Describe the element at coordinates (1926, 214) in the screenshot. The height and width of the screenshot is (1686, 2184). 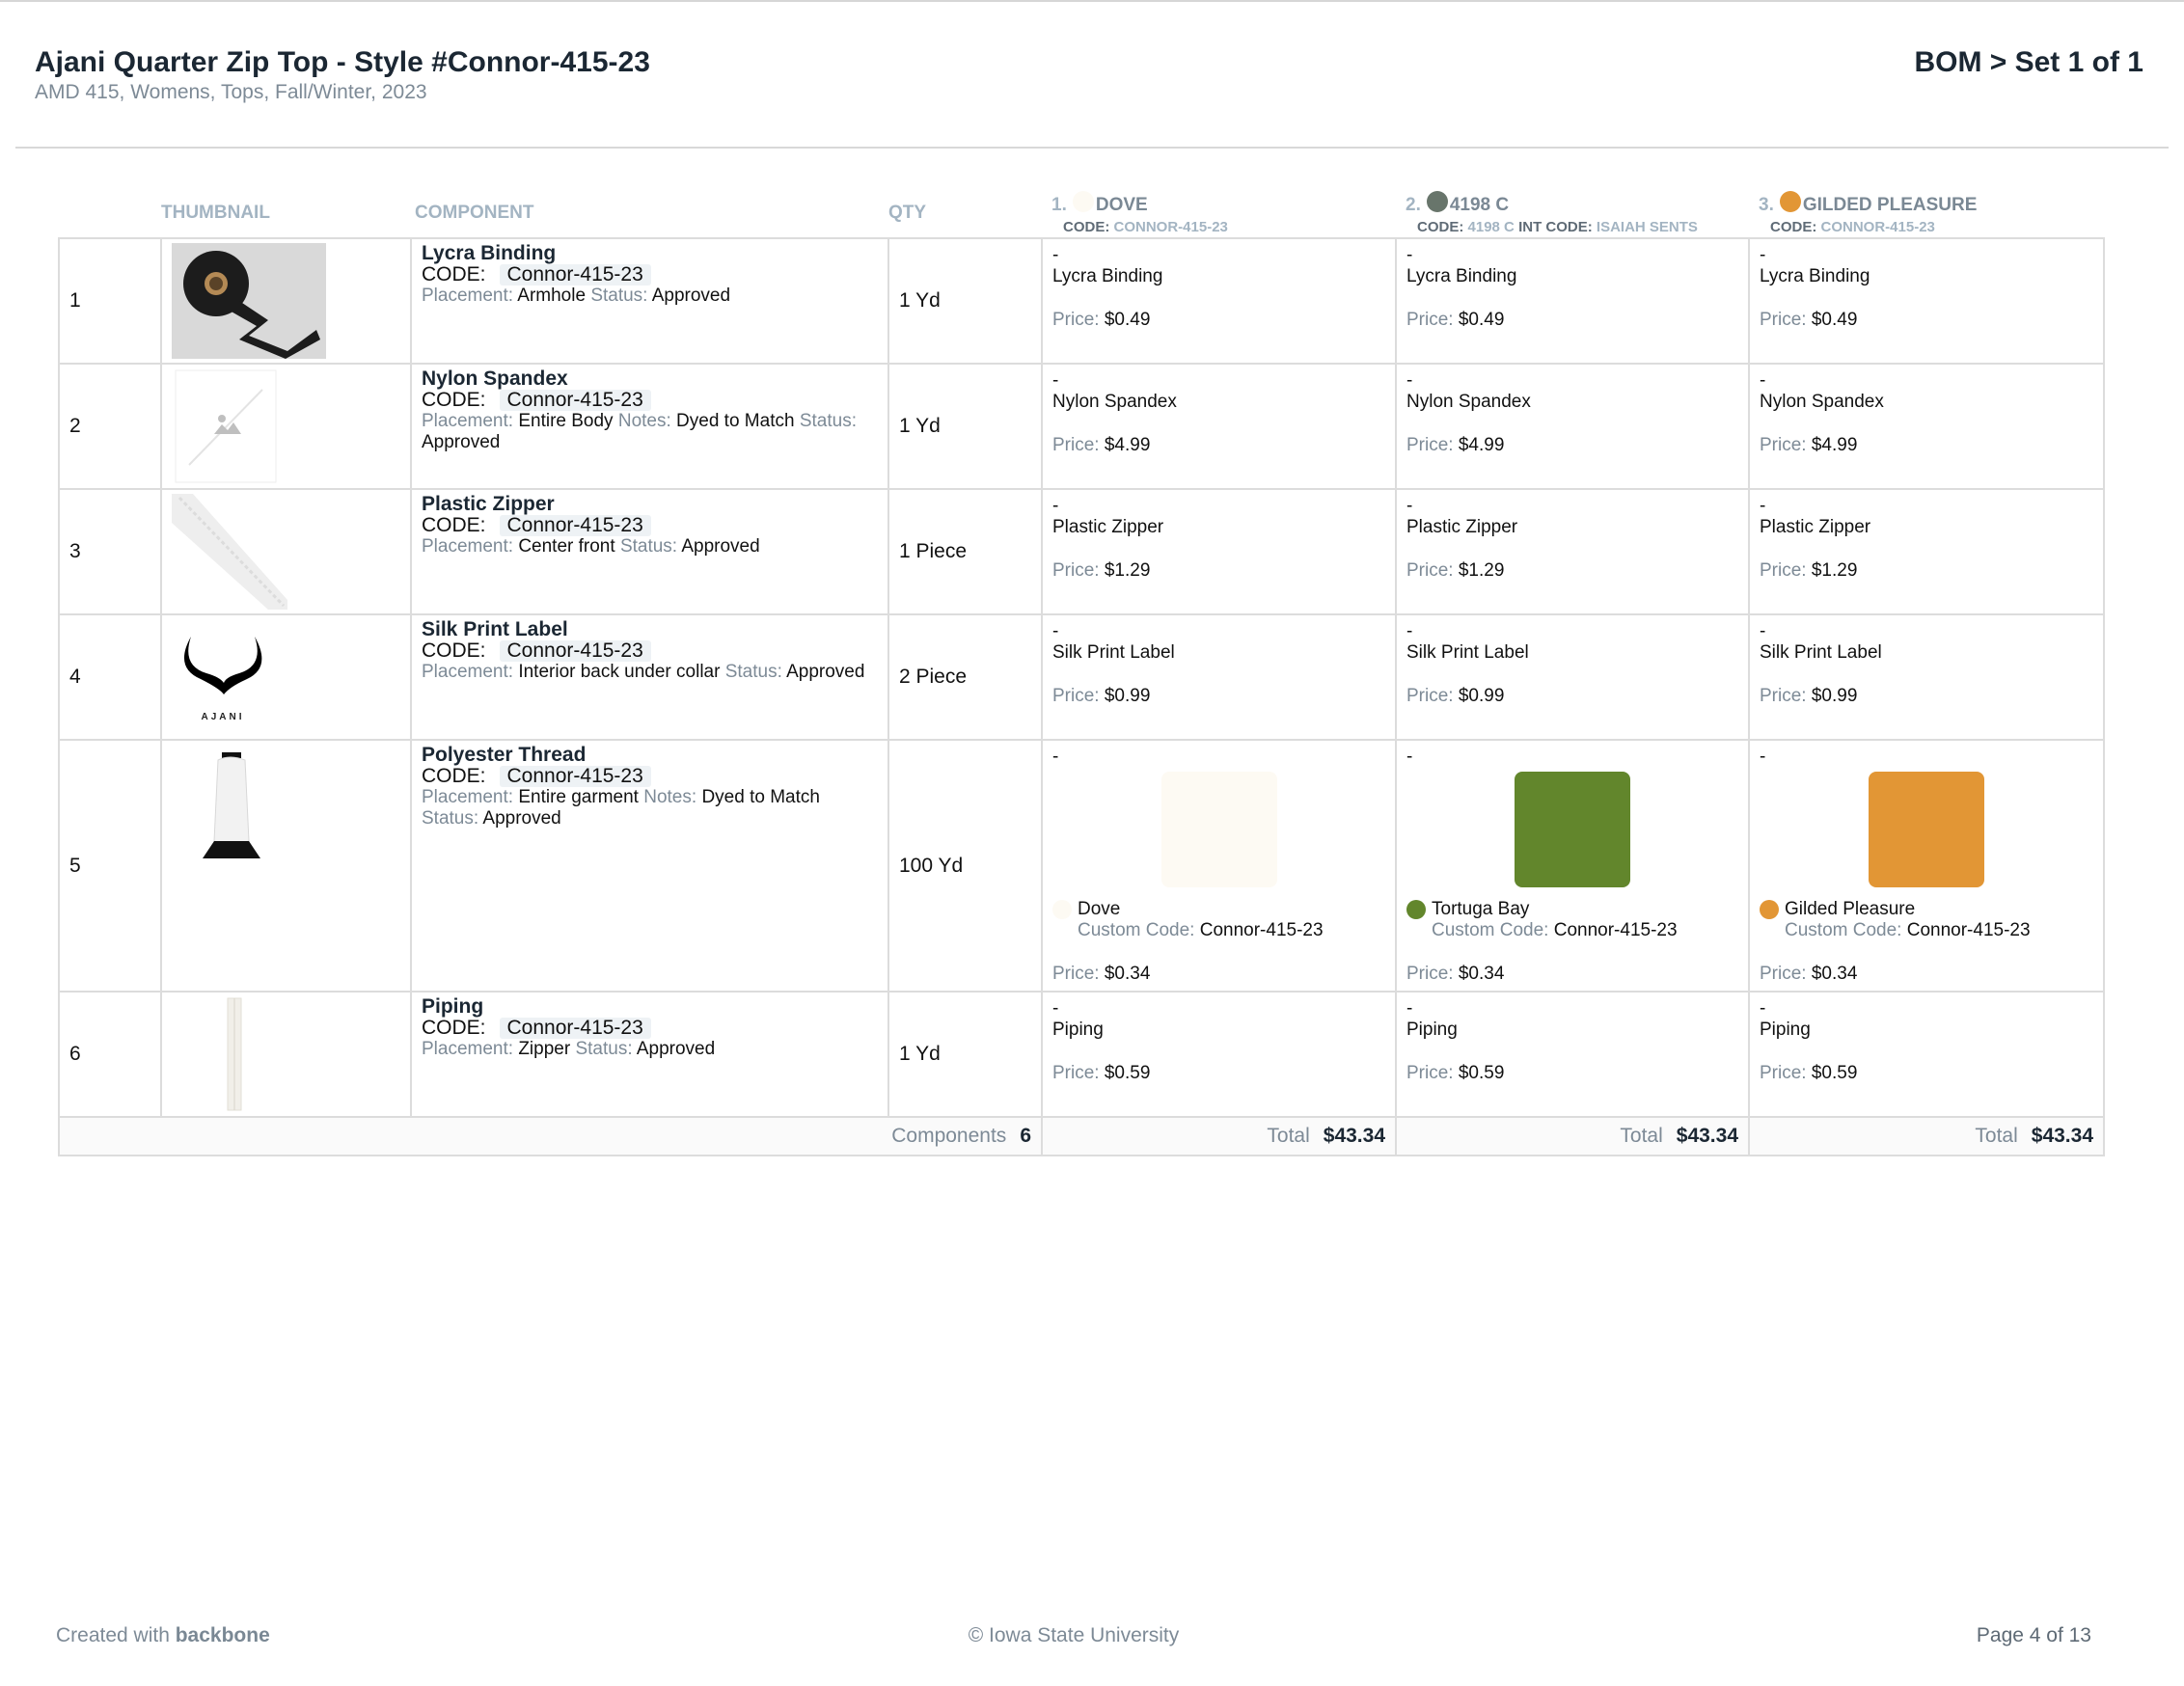
I see `colorway-header-gilded-pleasure: 3. GILDED PLEASURE CODE: CONNOR-415-23` at that location.